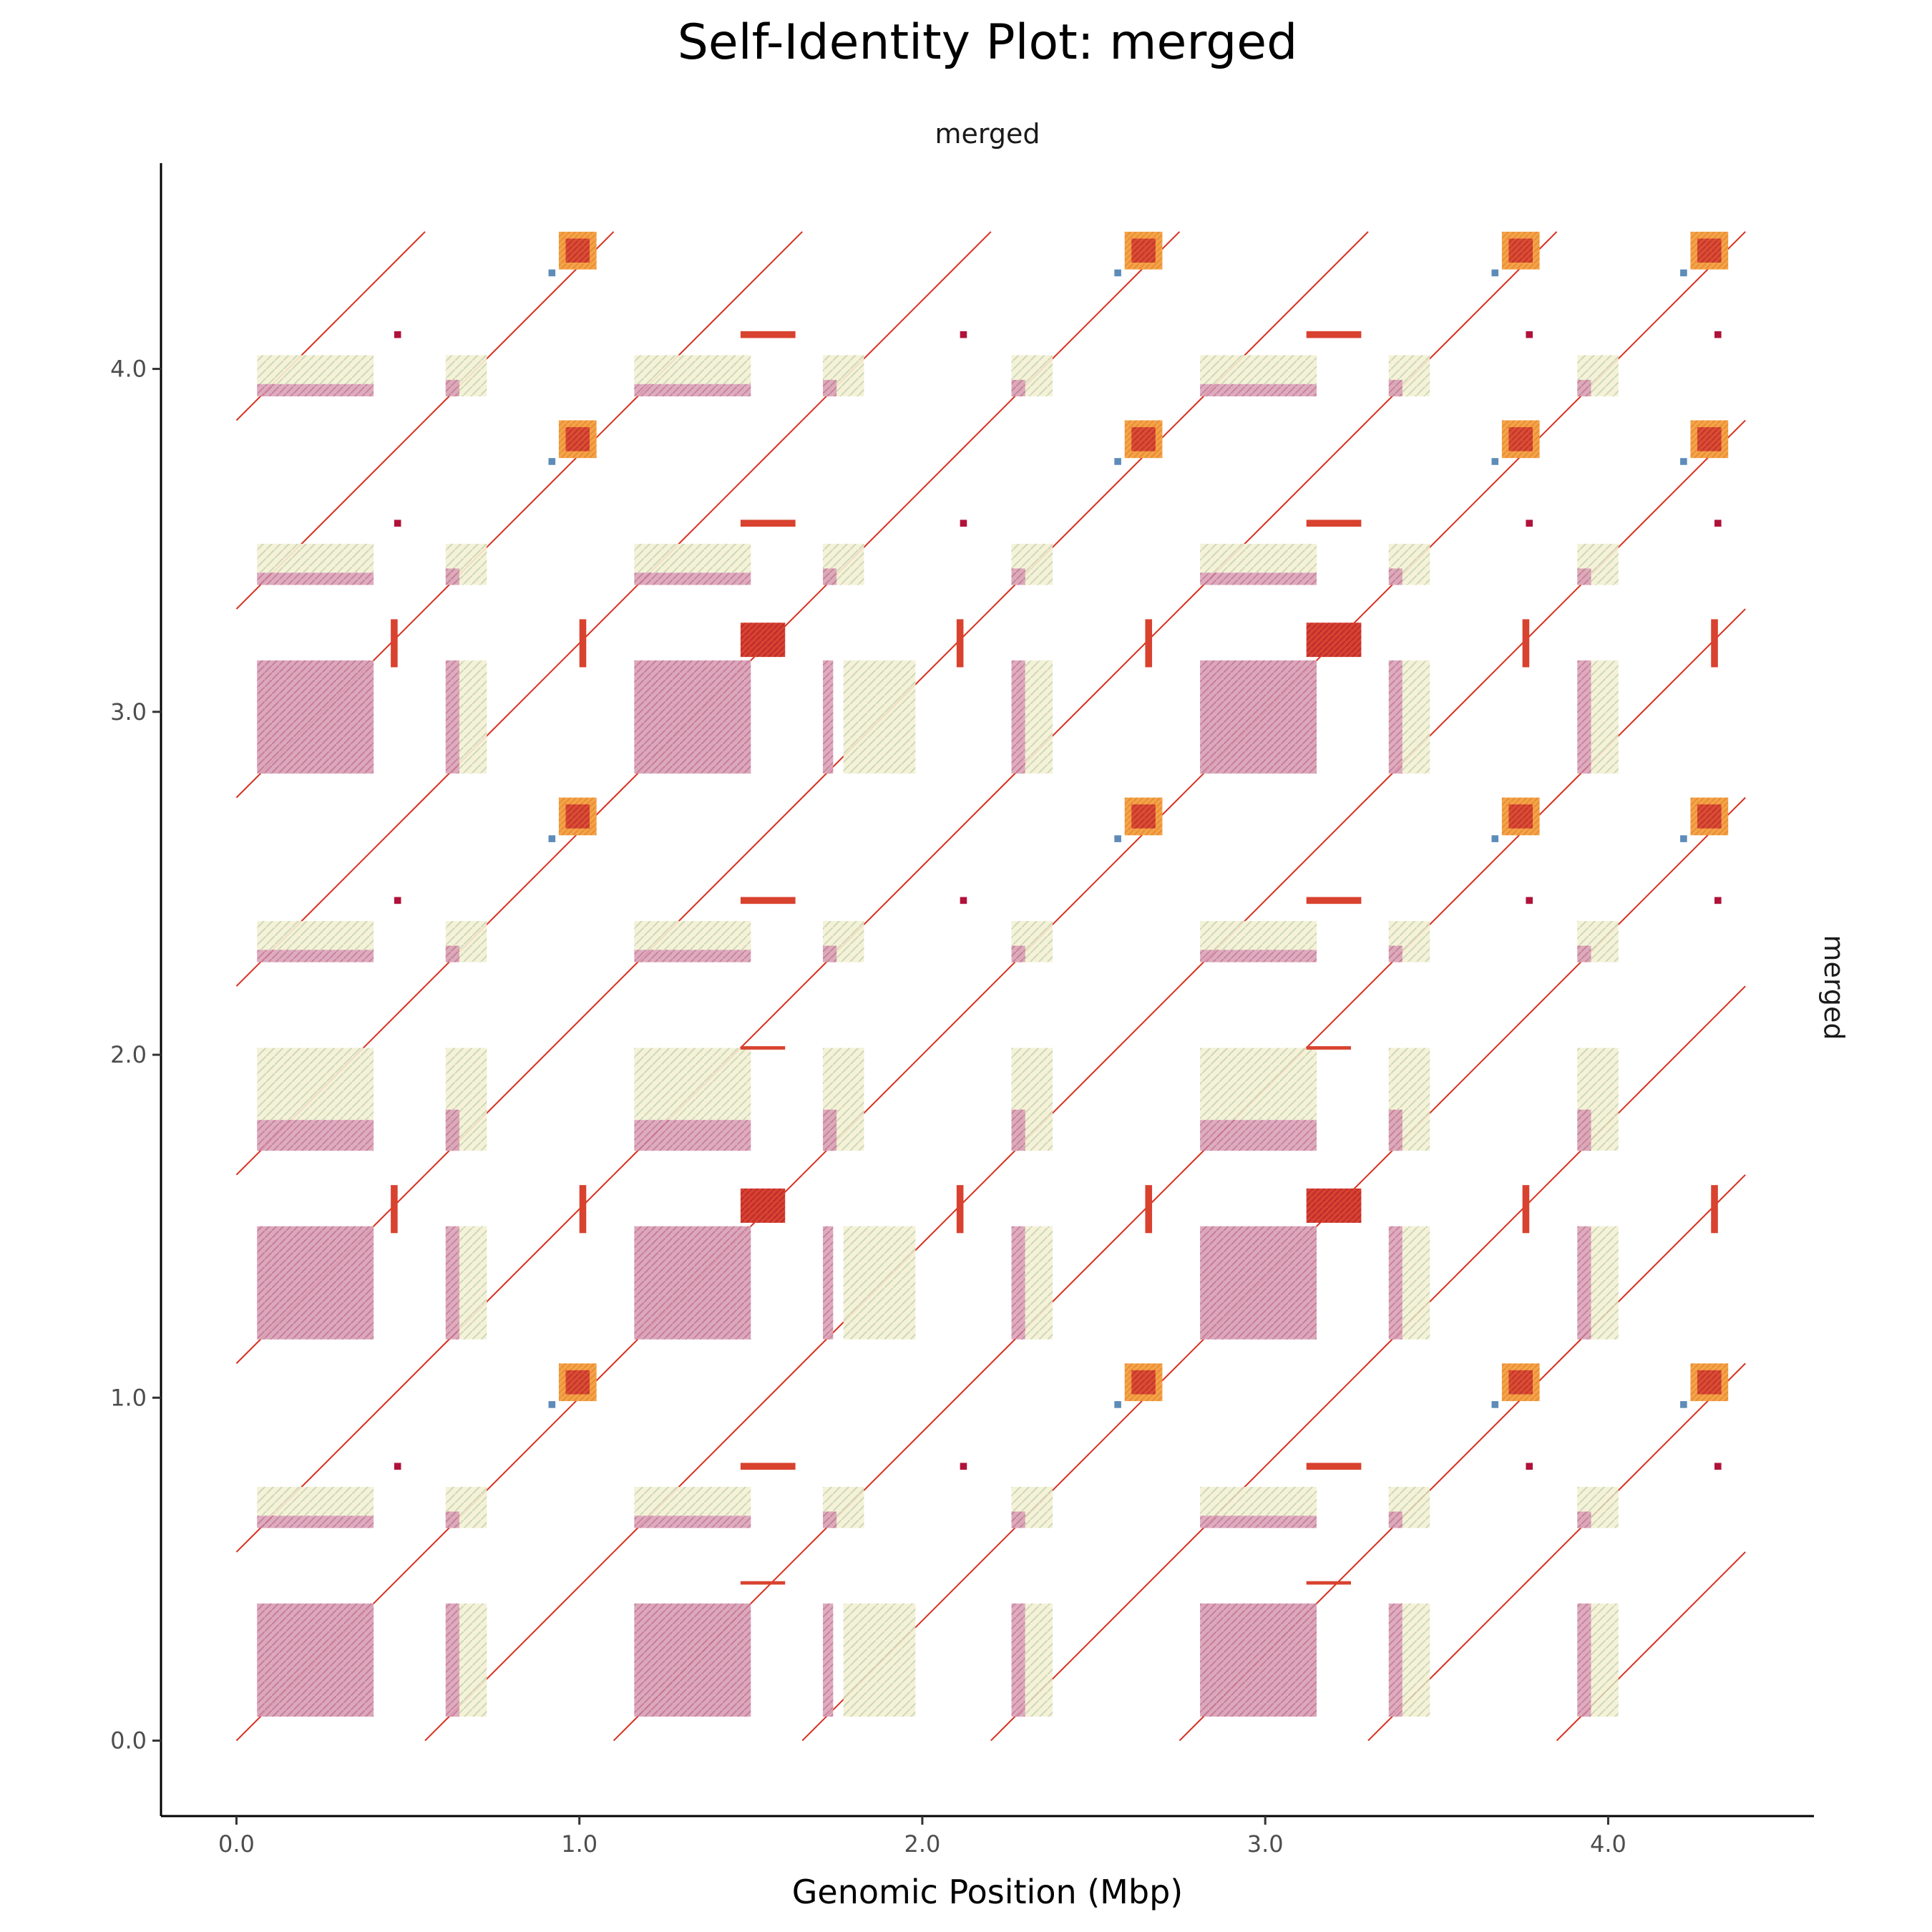  What do you see at coordinates (128, 1397) in the screenshot?
I see `y-tick-label: 1.0` at bounding box center [128, 1397].